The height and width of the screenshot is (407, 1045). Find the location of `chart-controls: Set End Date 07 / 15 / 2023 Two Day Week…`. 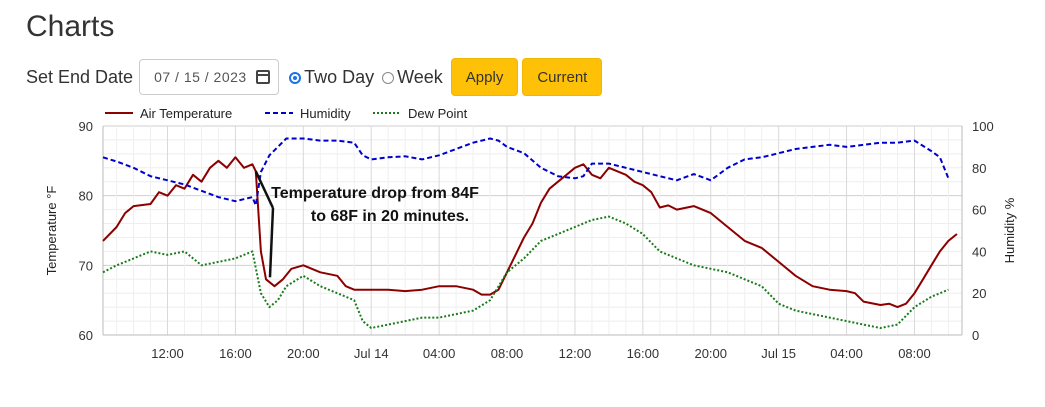

chart-controls: Set End Date 07 / 15 / 2023 Two Day Week… is located at coordinates (314, 77).